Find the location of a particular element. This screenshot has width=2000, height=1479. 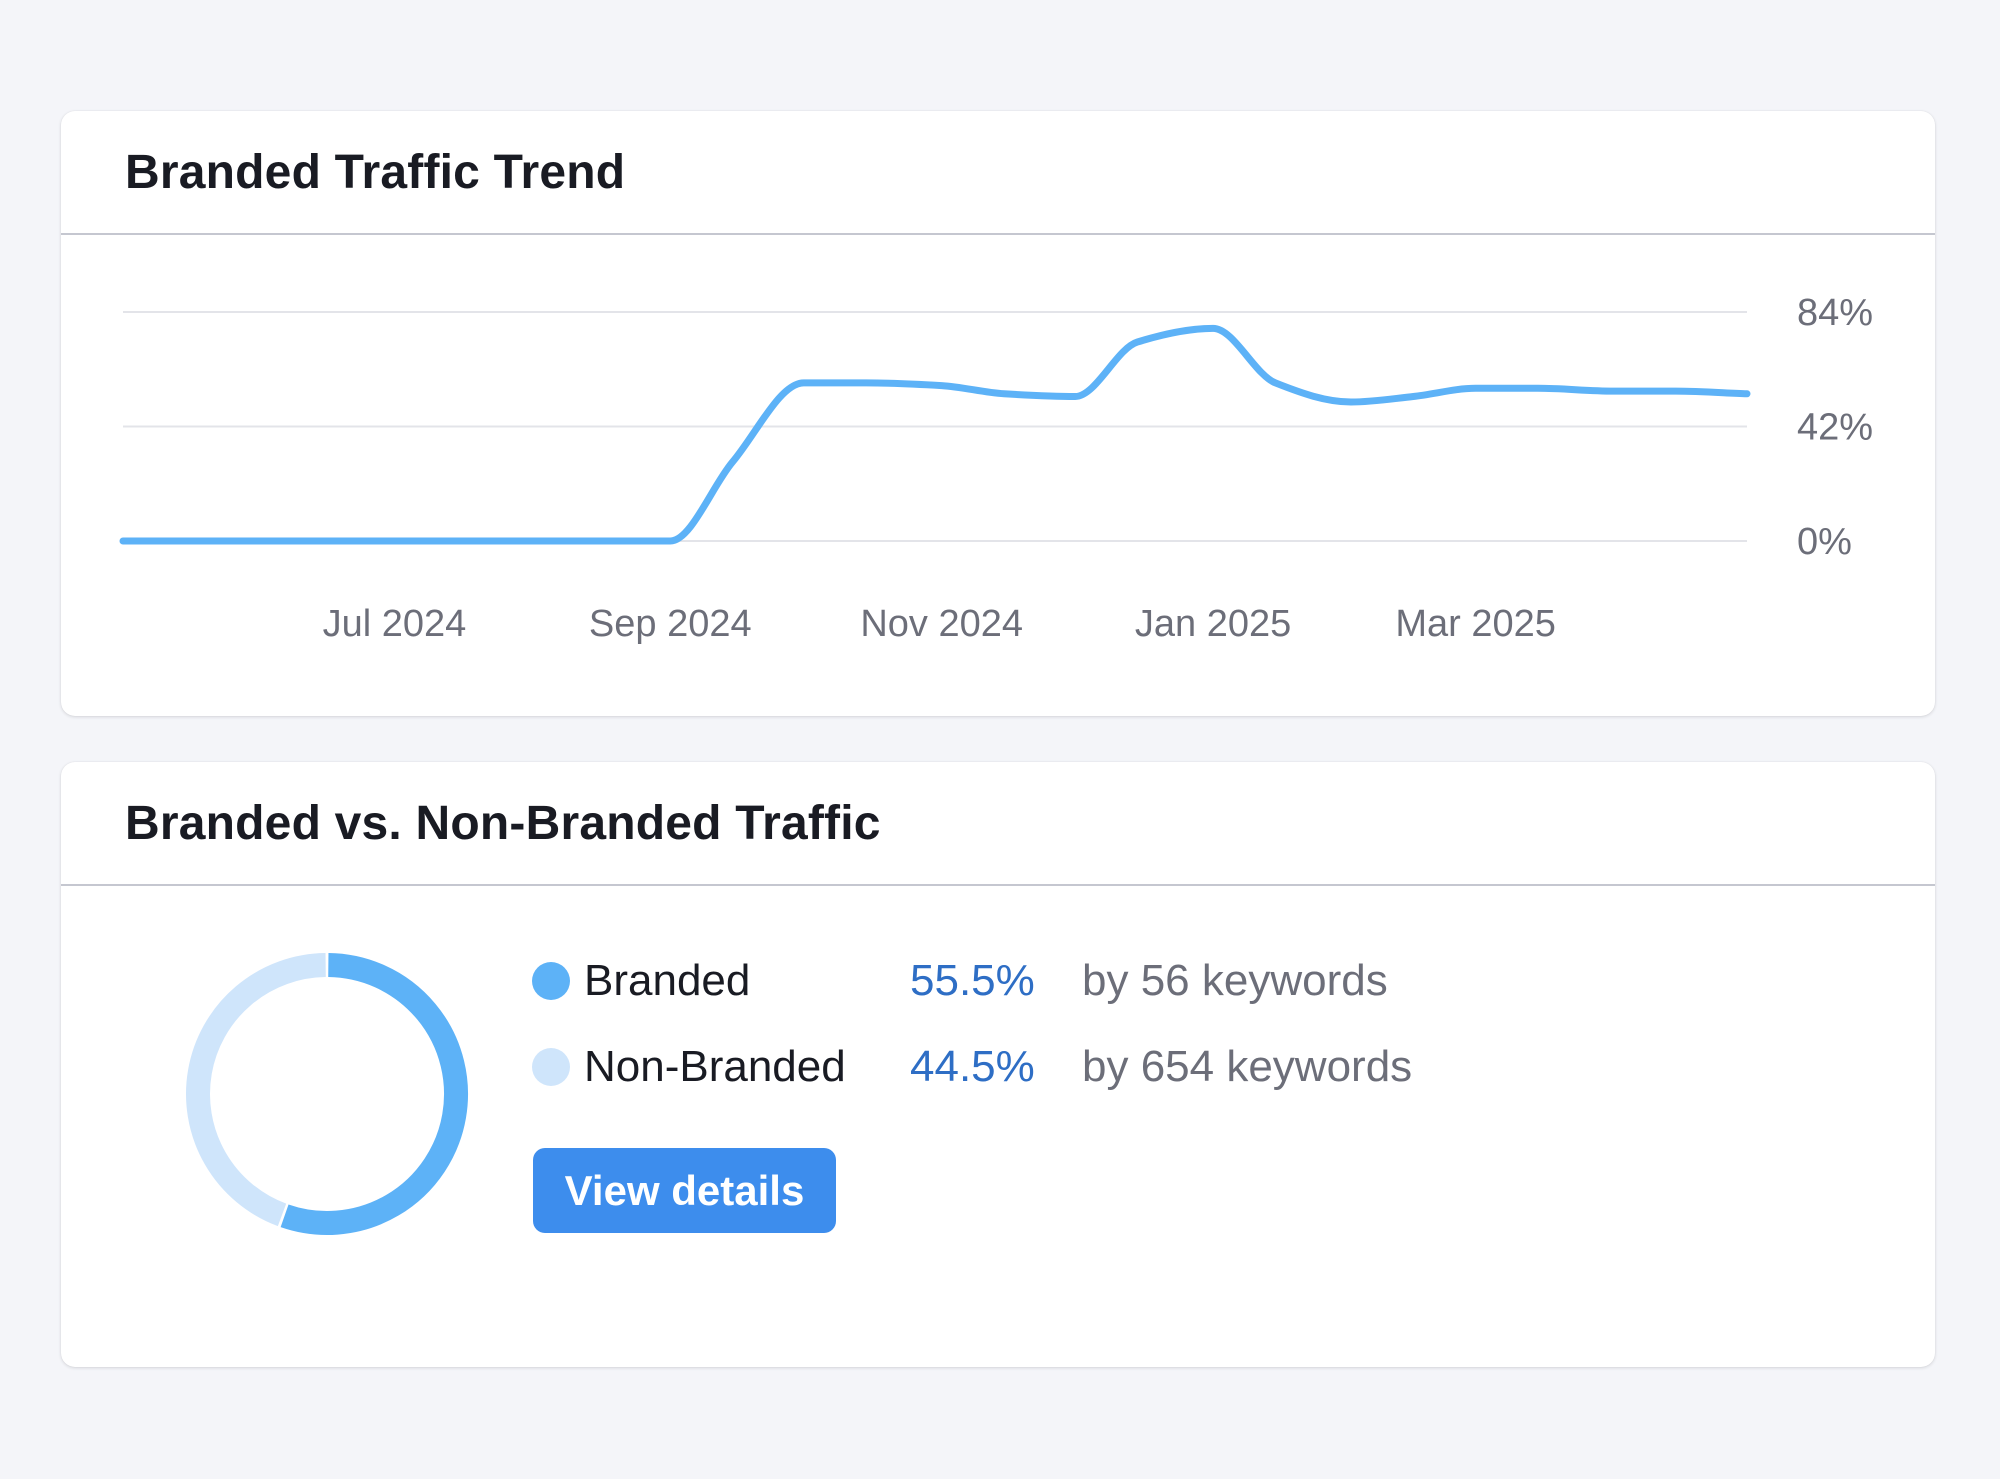

legend-keywords: by 654 keywords is located at coordinates (1247, 1066).